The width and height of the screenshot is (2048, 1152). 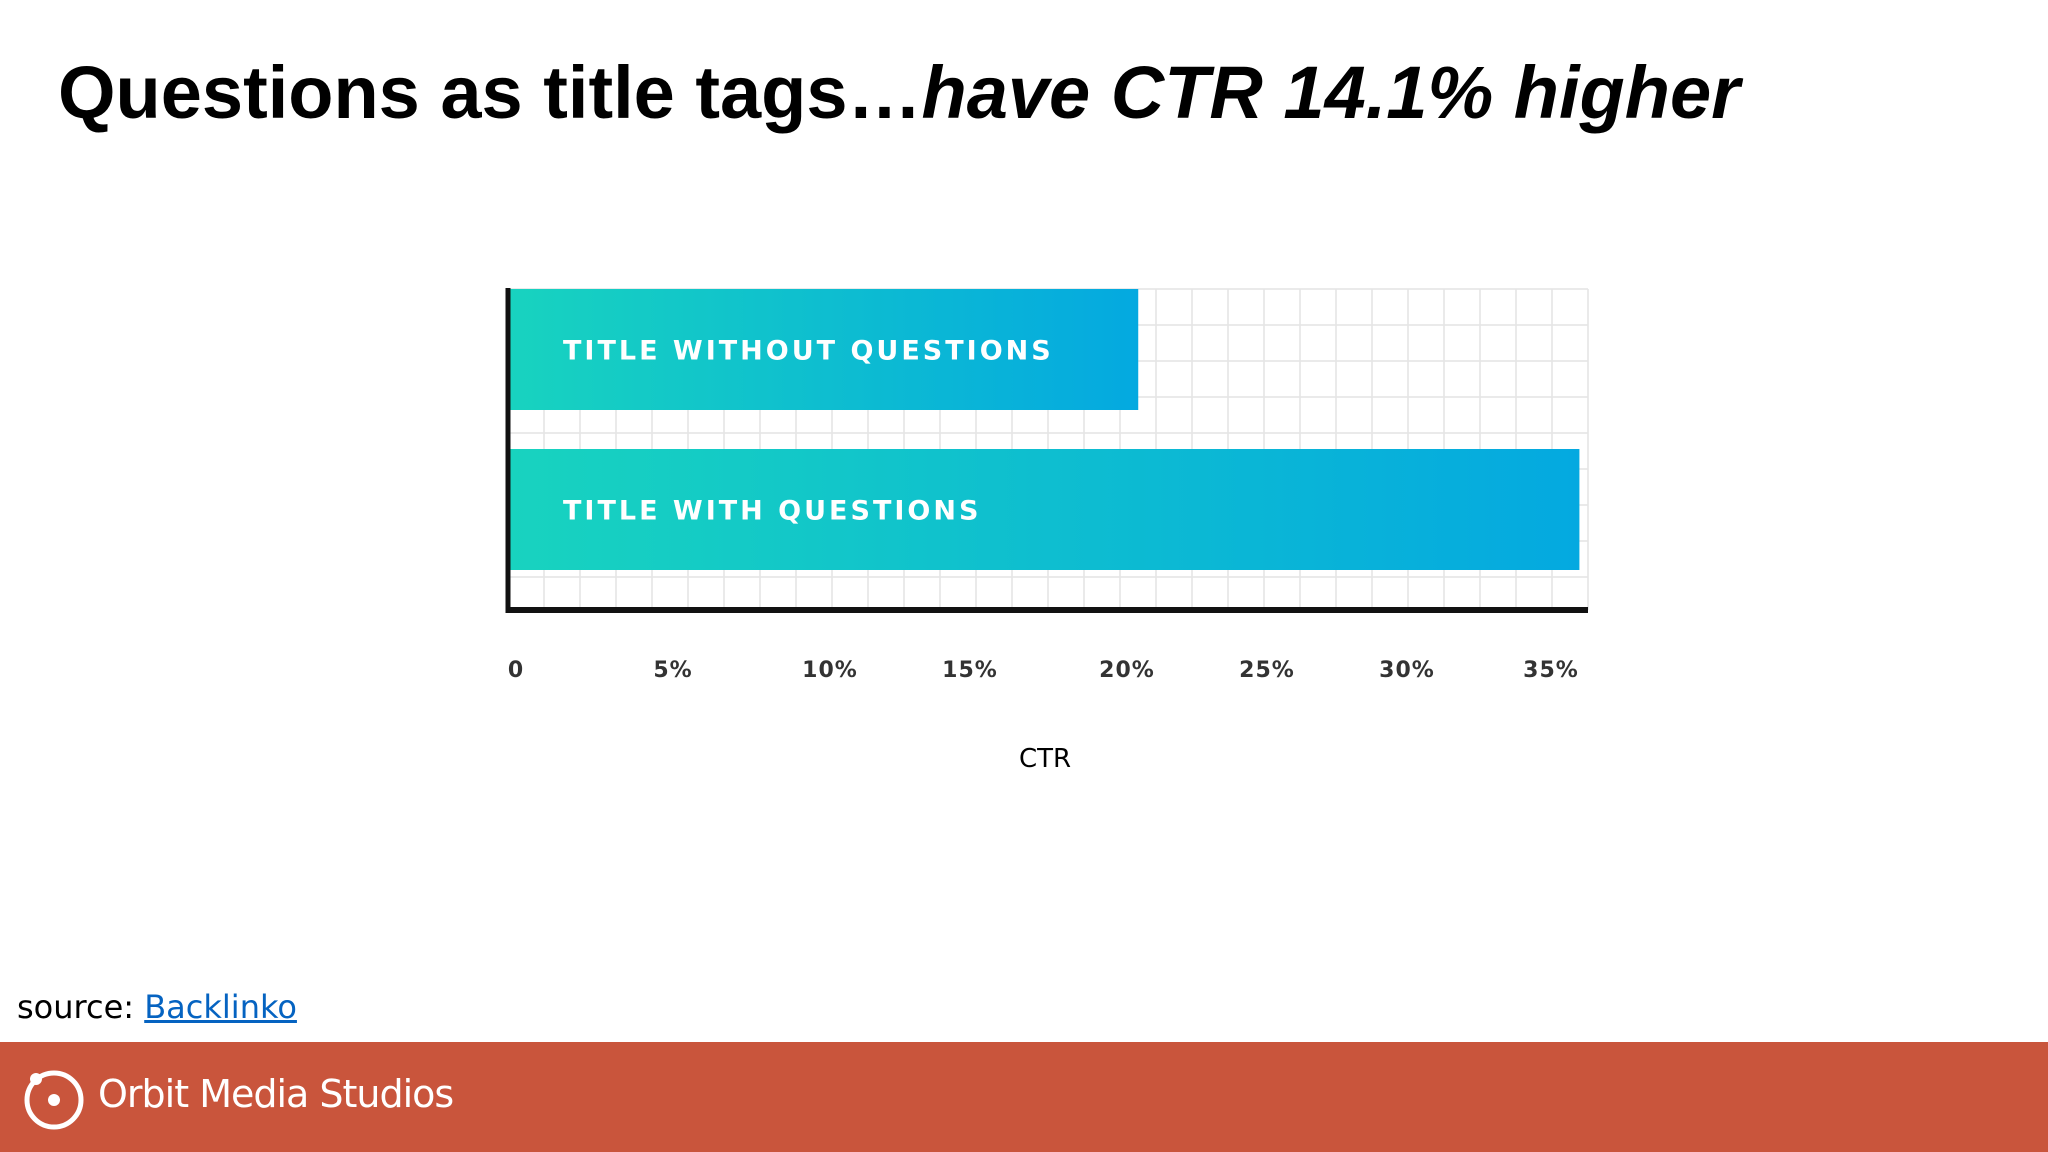 What do you see at coordinates (516, 670) in the screenshot?
I see `x-tick-label: 0` at bounding box center [516, 670].